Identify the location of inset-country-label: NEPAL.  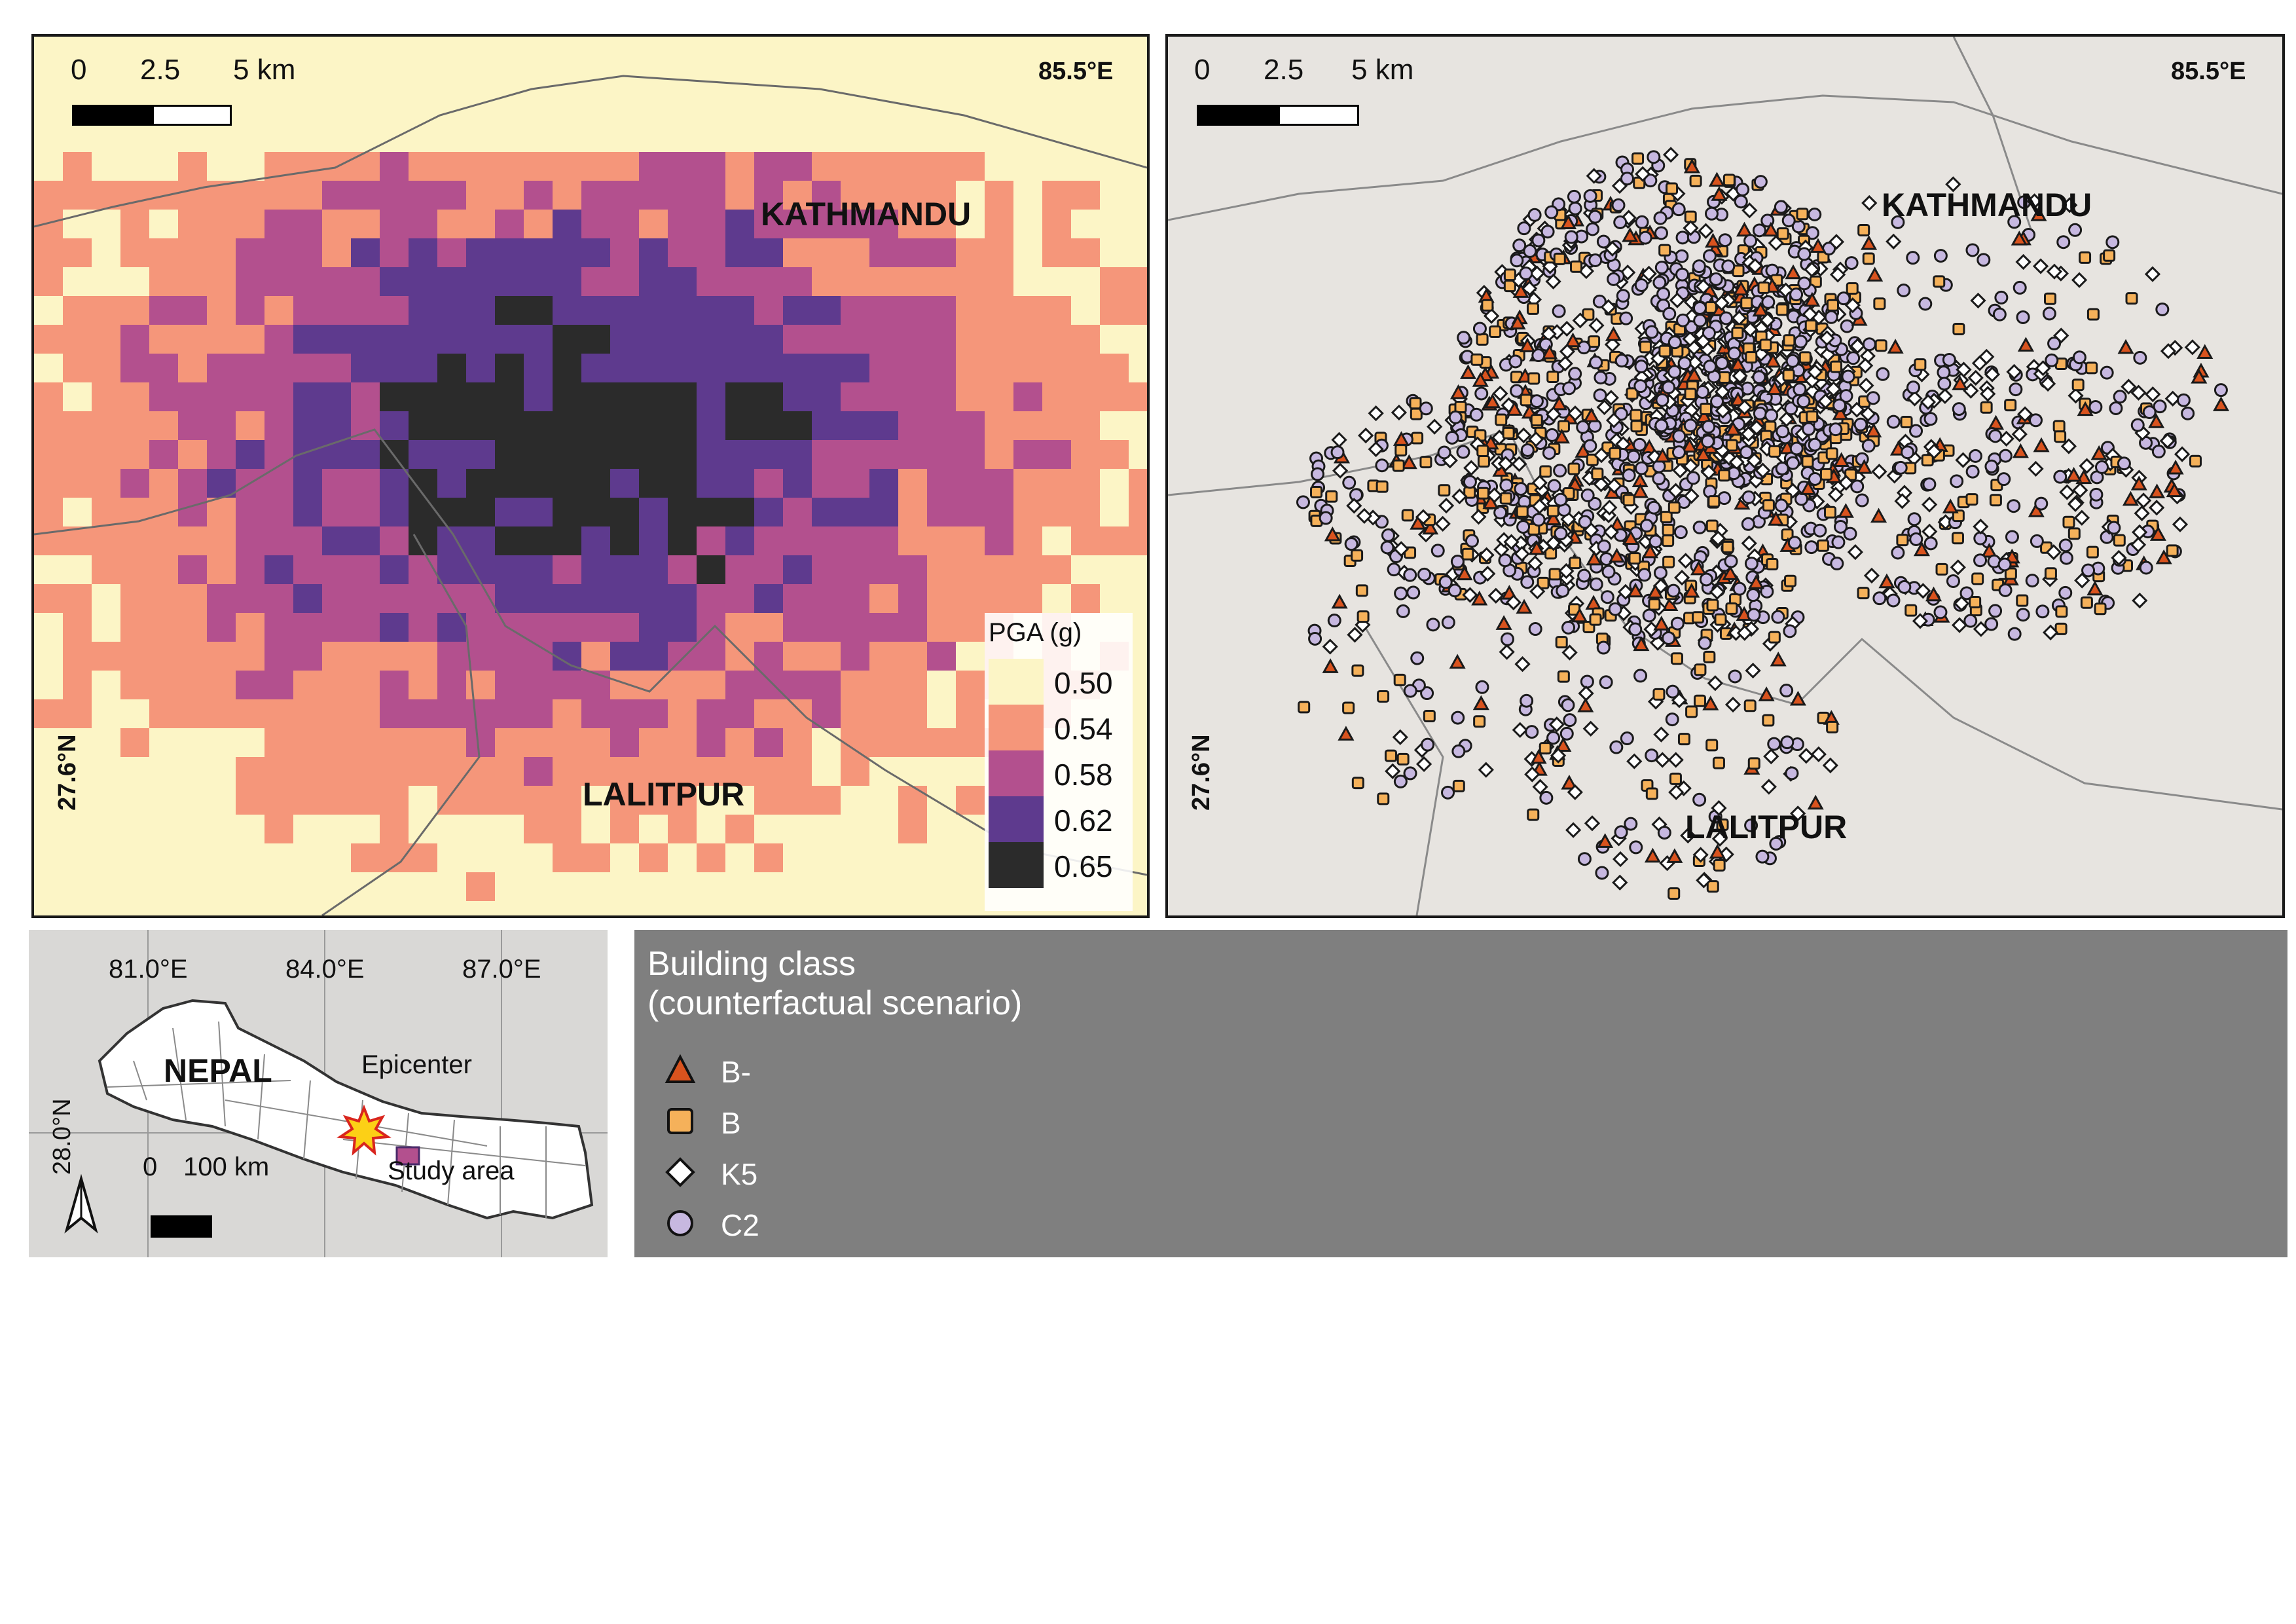
(218, 1070).